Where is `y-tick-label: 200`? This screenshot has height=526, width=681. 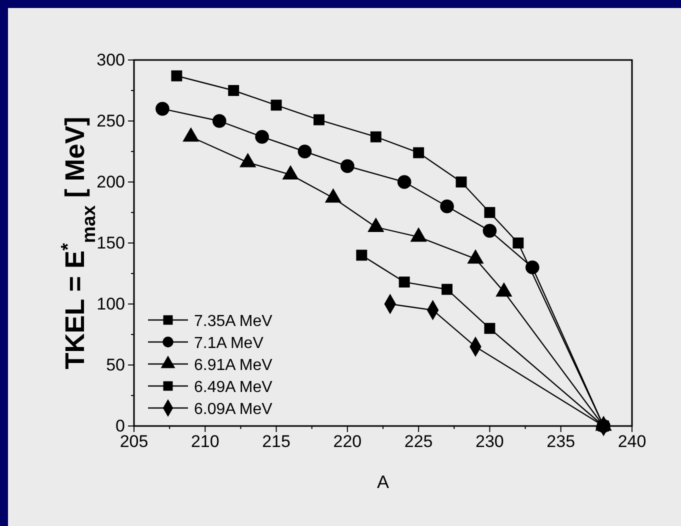 y-tick-label: 200 is located at coordinates (110, 182).